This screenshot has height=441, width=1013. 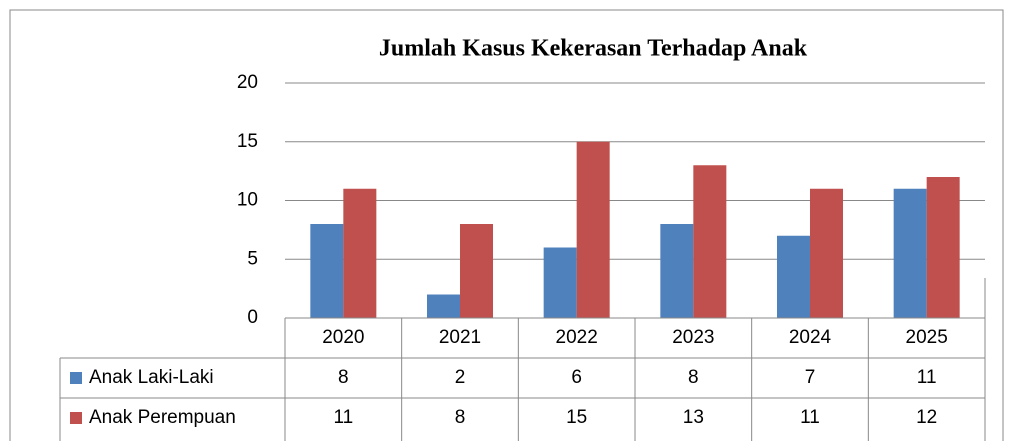 I want to click on y-tick-label: 10, so click(x=247, y=200).